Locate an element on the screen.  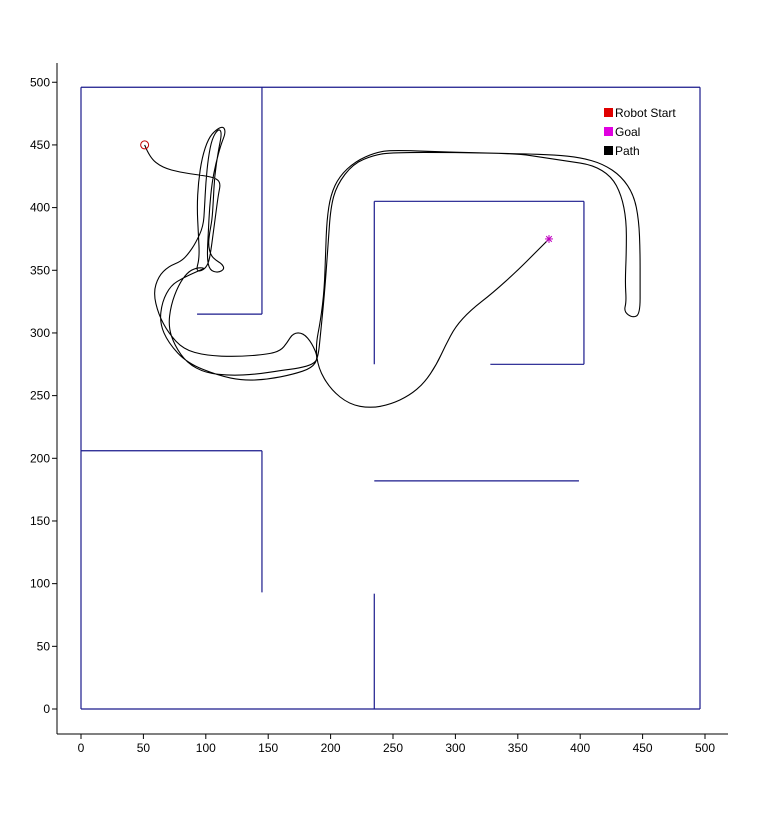
y-tick-label: 250 is located at coordinates (40, 396).